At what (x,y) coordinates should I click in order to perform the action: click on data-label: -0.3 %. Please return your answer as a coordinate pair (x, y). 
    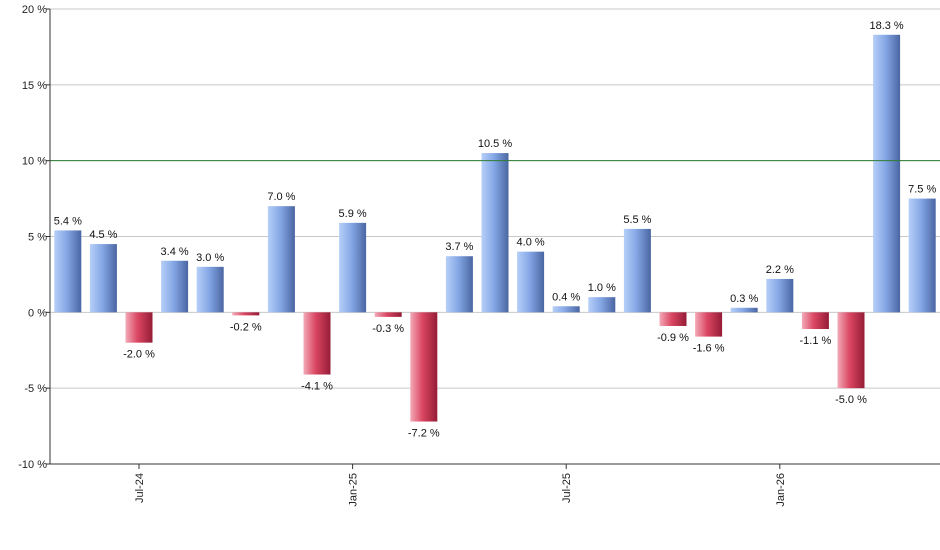
    Looking at the image, I should click on (388, 329).